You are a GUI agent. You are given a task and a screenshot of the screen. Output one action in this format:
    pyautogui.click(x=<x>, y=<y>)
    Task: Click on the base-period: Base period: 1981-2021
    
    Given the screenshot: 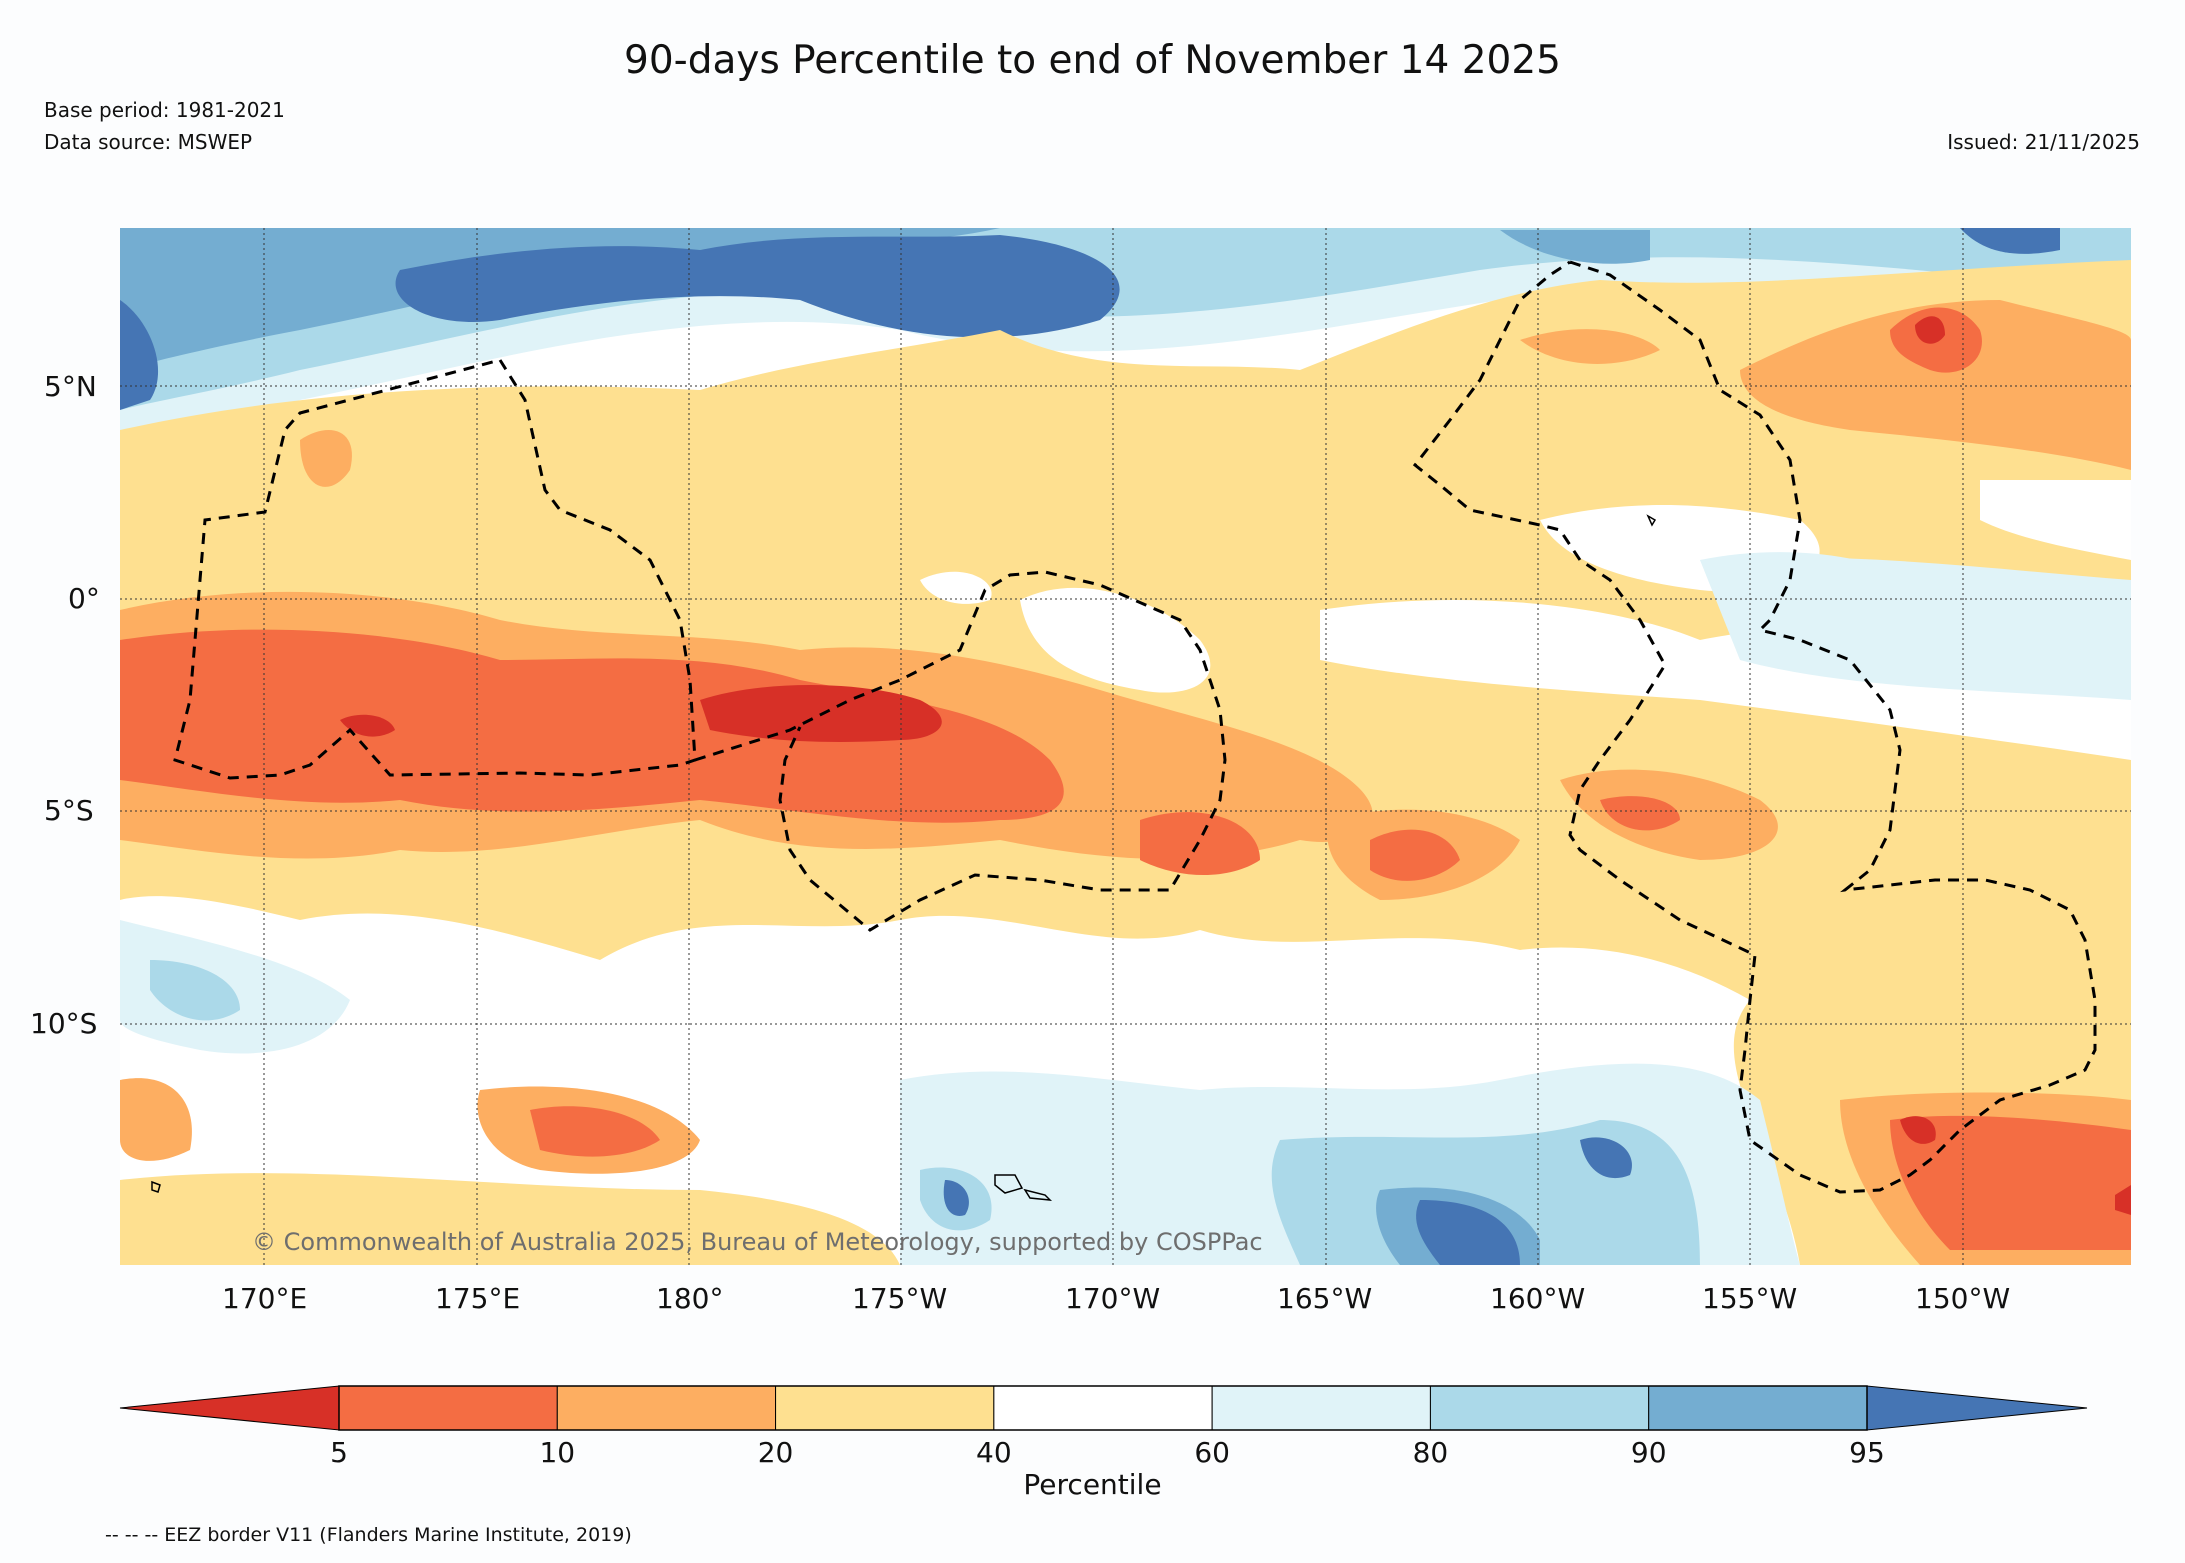 What is the action you would take?
    pyautogui.click(x=164, y=110)
    